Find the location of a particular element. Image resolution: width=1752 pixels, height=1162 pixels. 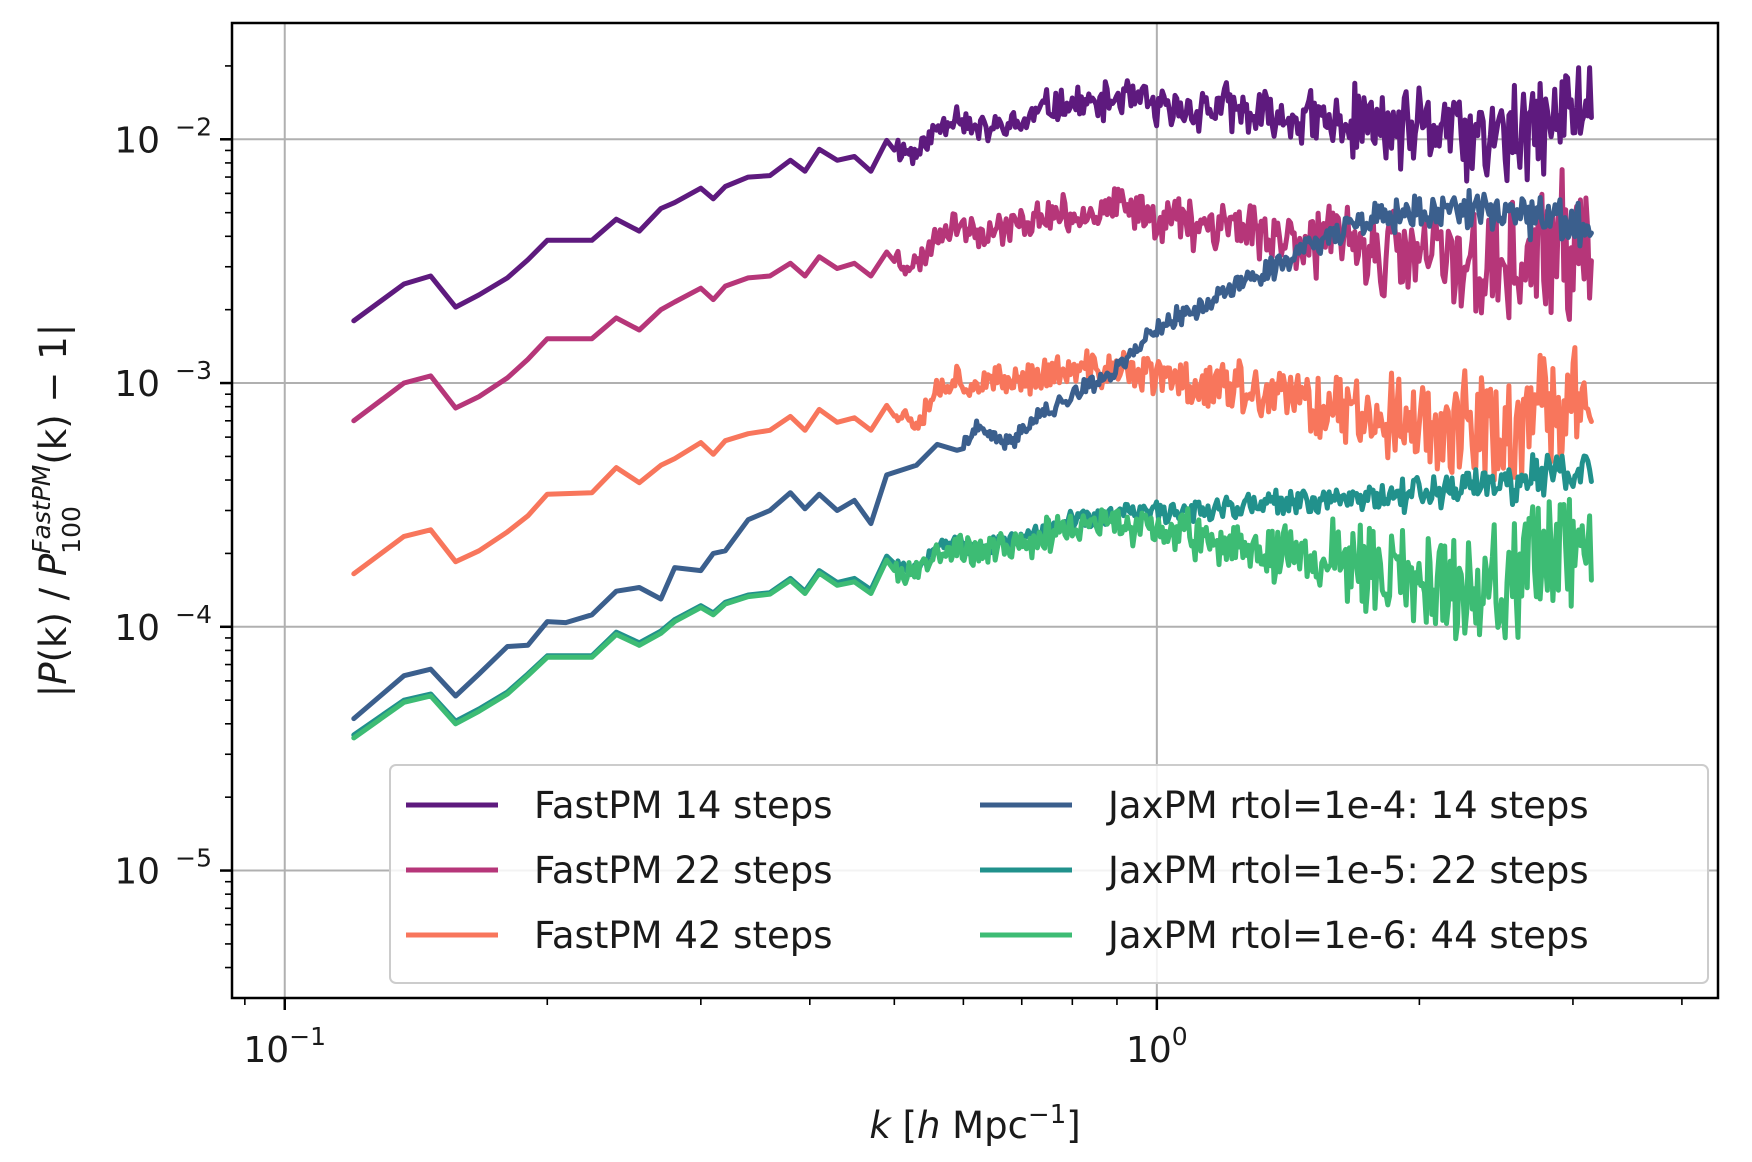

x-tick-label: 10⁰ is located at coordinates (1157, 1046).